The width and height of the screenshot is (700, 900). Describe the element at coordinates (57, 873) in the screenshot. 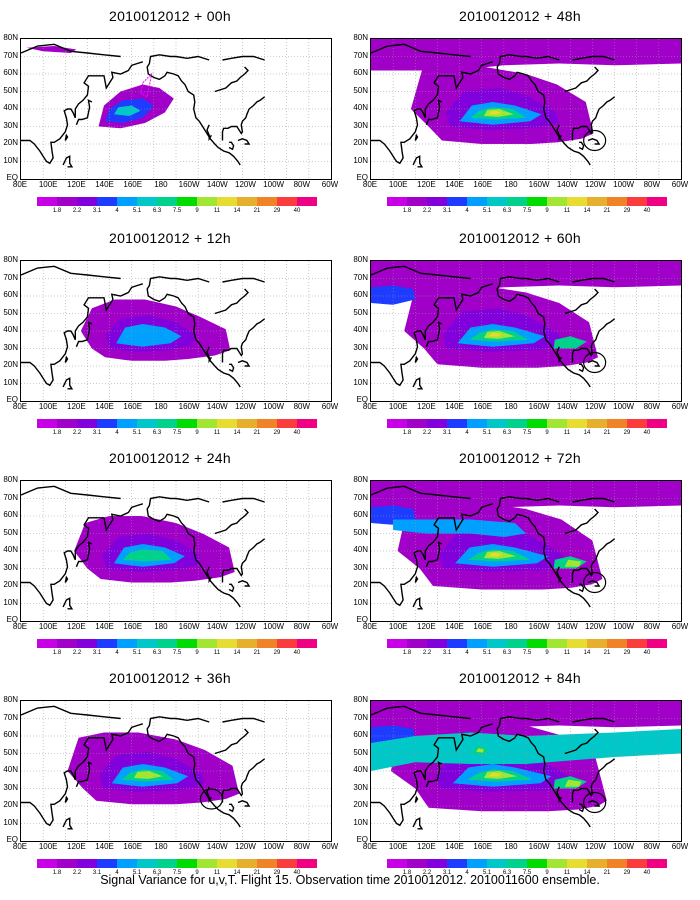

I see `colorbar-tick-label: 1.8` at that location.